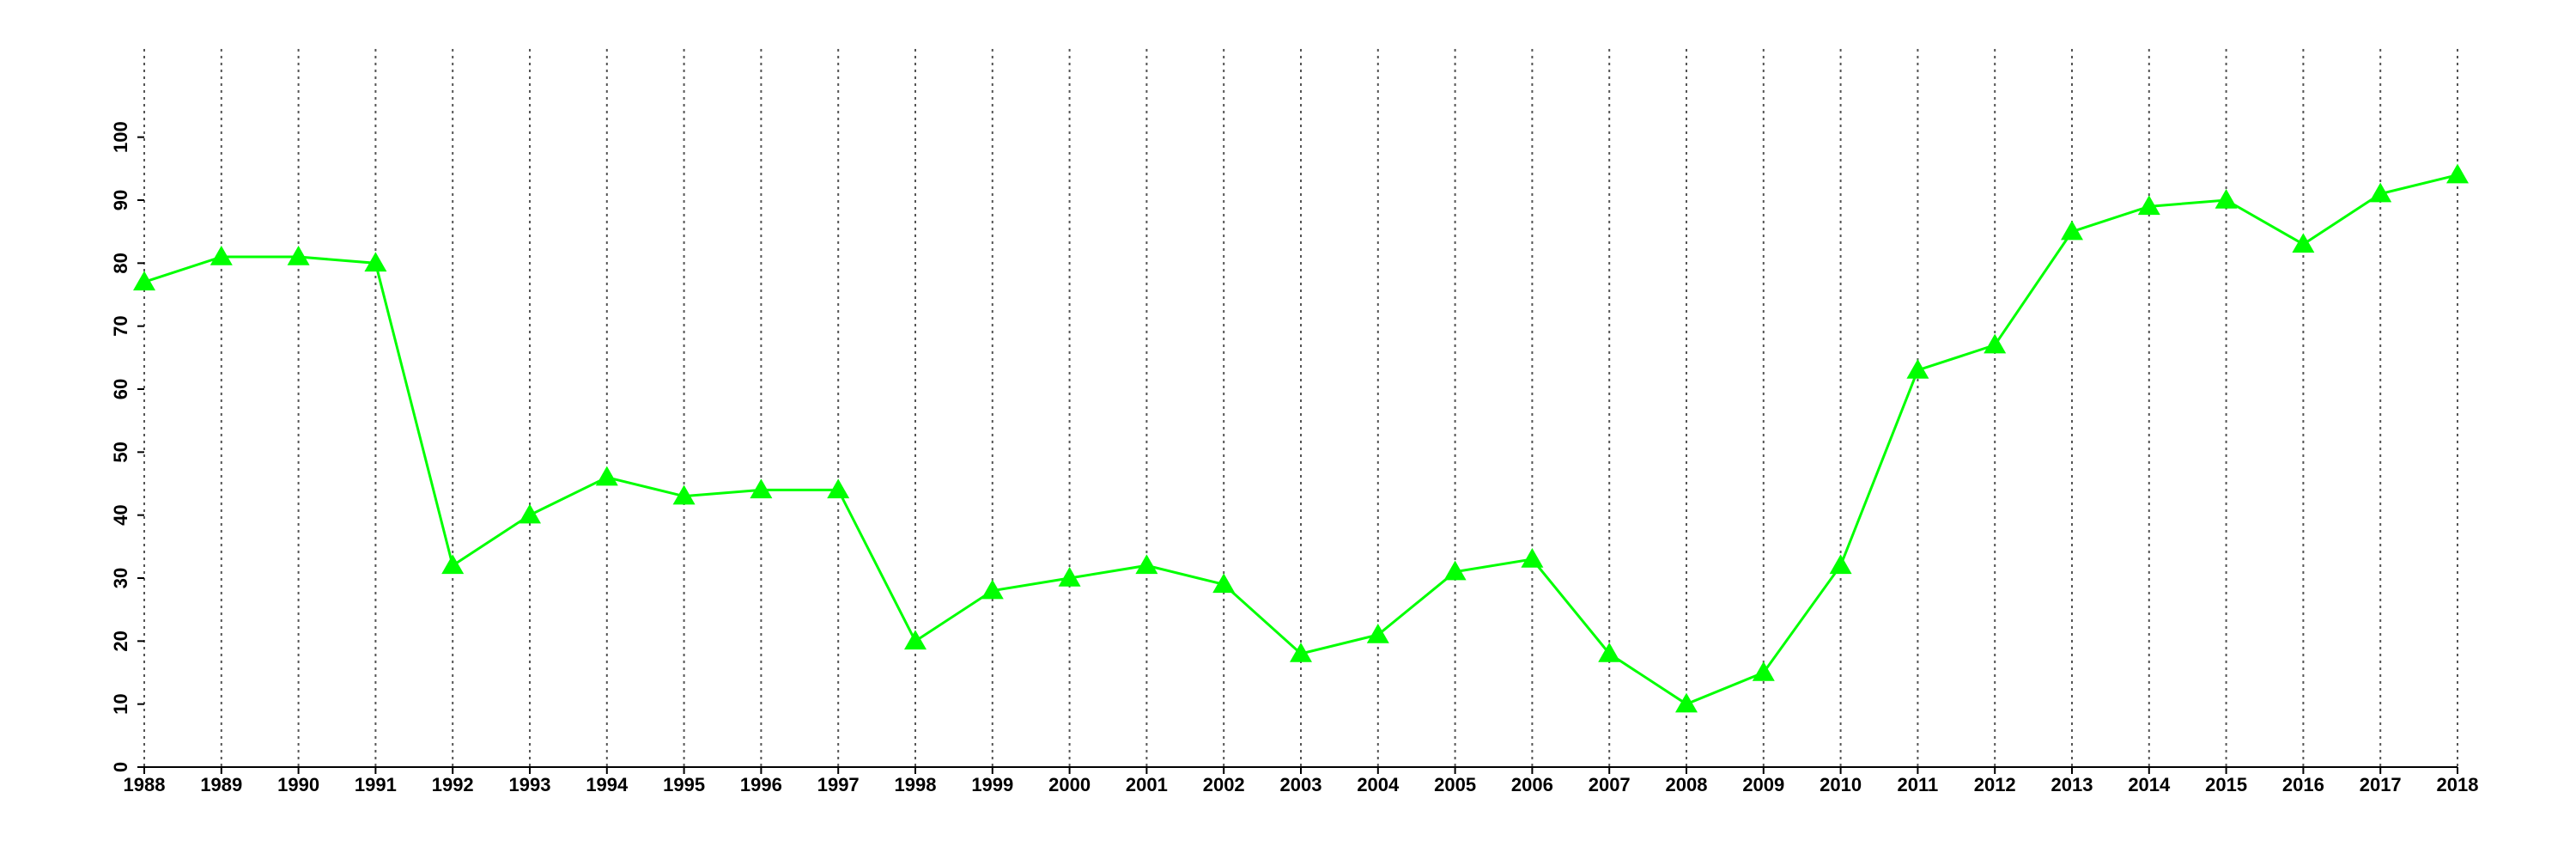  What do you see at coordinates (121, 578) in the screenshot?
I see `y-tick-label: 30` at bounding box center [121, 578].